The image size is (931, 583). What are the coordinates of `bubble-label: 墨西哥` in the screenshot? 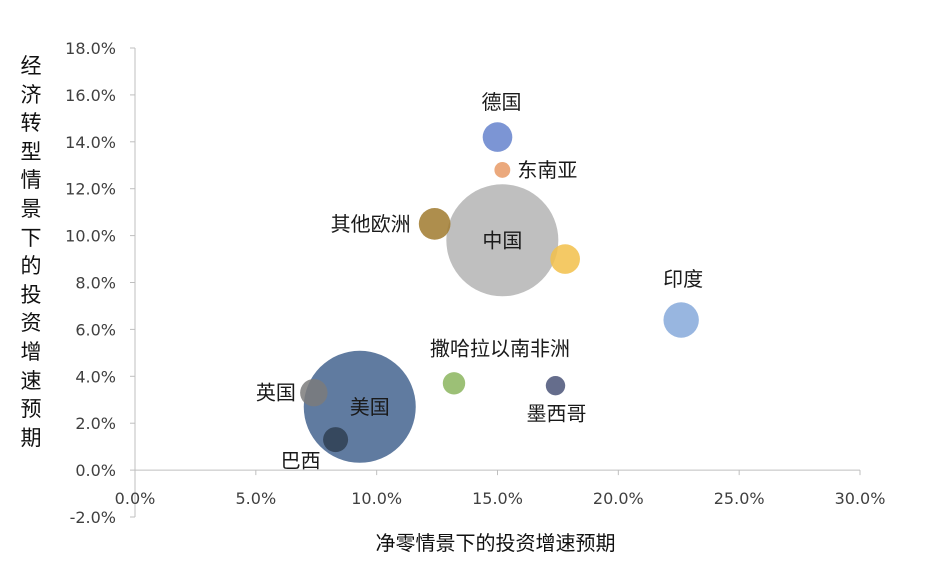 It's located at (557, 414).